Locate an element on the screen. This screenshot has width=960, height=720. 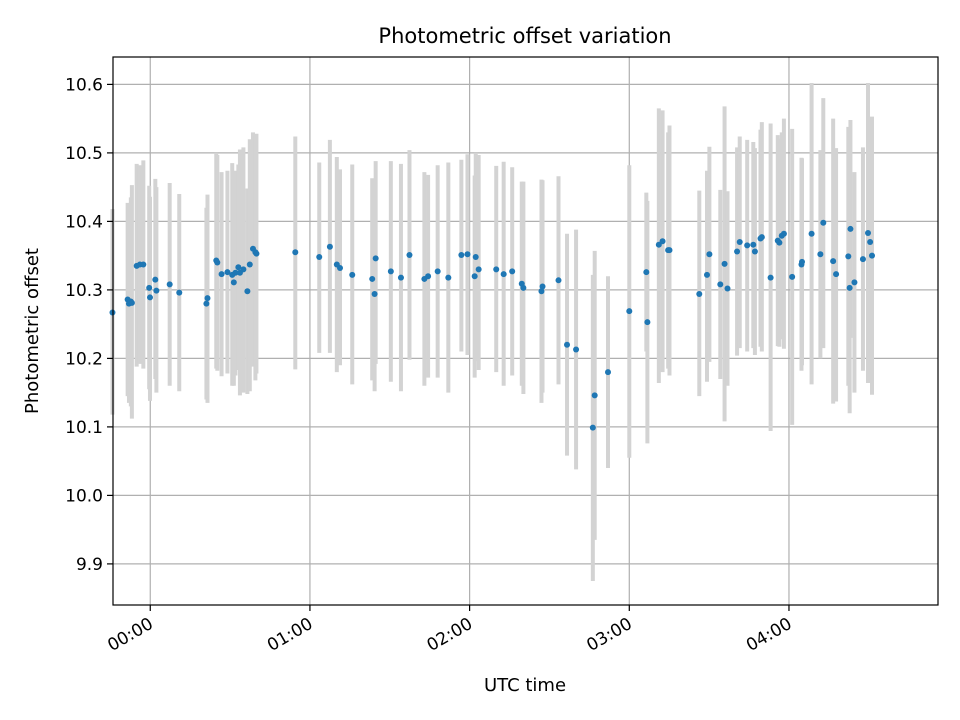
y-axis-label: Photometric offset is located at coordinates (32, 331).